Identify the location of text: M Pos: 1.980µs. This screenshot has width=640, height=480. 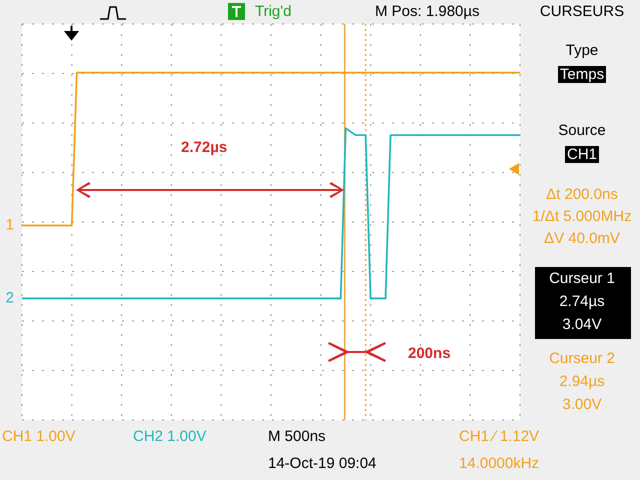
(427, 12).